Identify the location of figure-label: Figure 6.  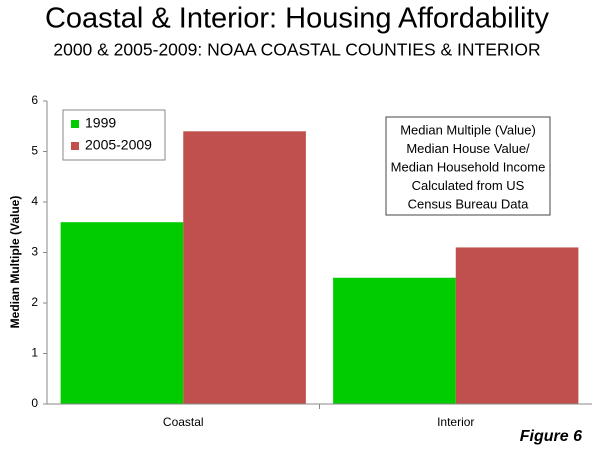
(551, 436).